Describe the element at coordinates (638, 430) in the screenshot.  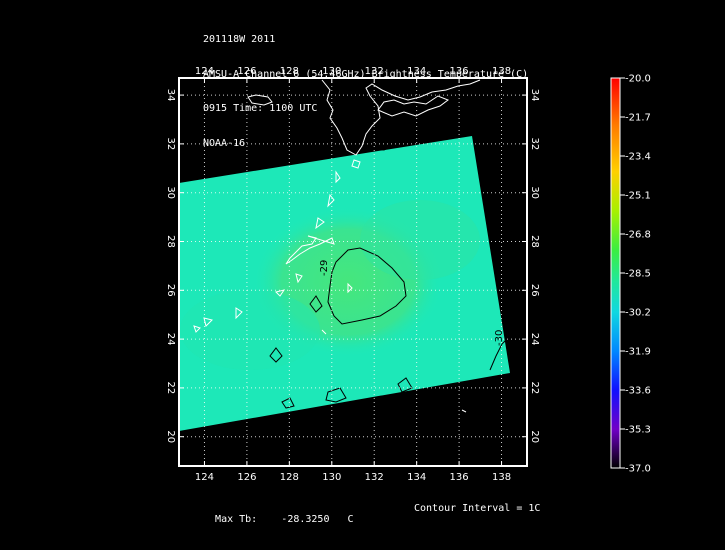
I see `colorbar-label: -35.3` at that location.